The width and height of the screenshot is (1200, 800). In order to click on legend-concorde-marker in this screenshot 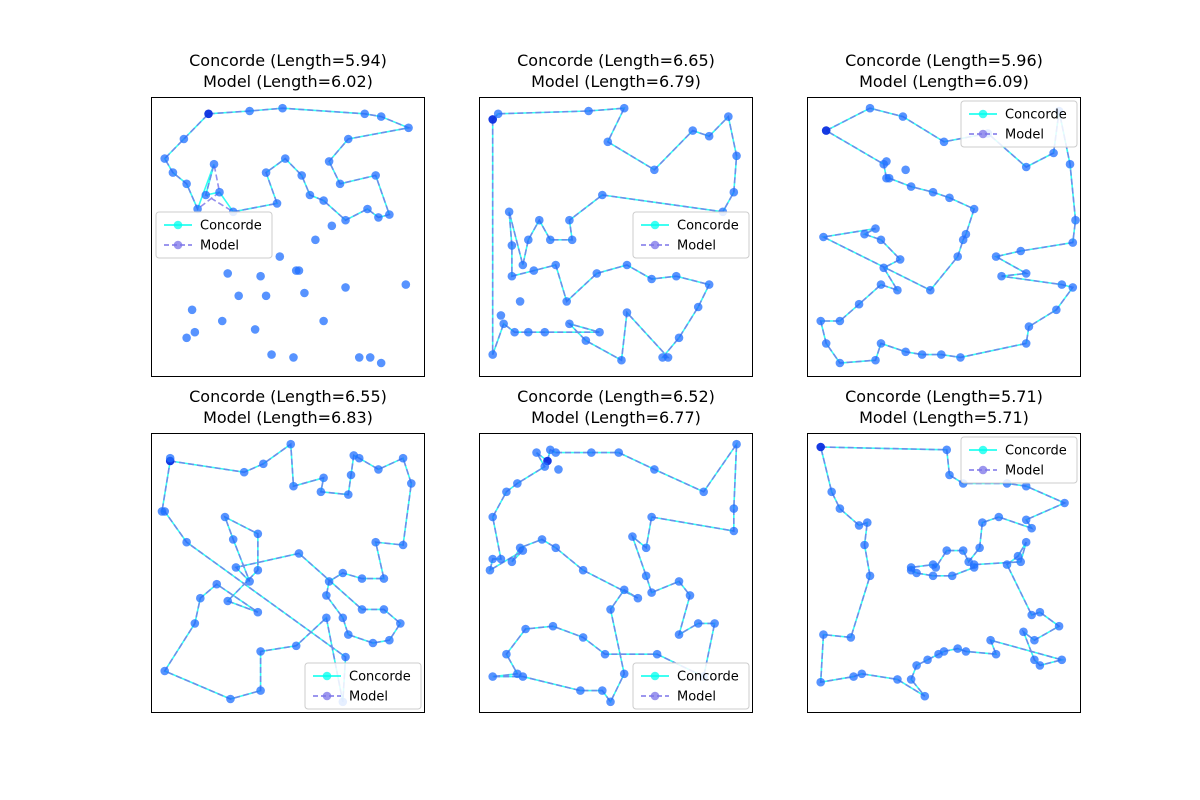, I will do `click(983, 450)`.